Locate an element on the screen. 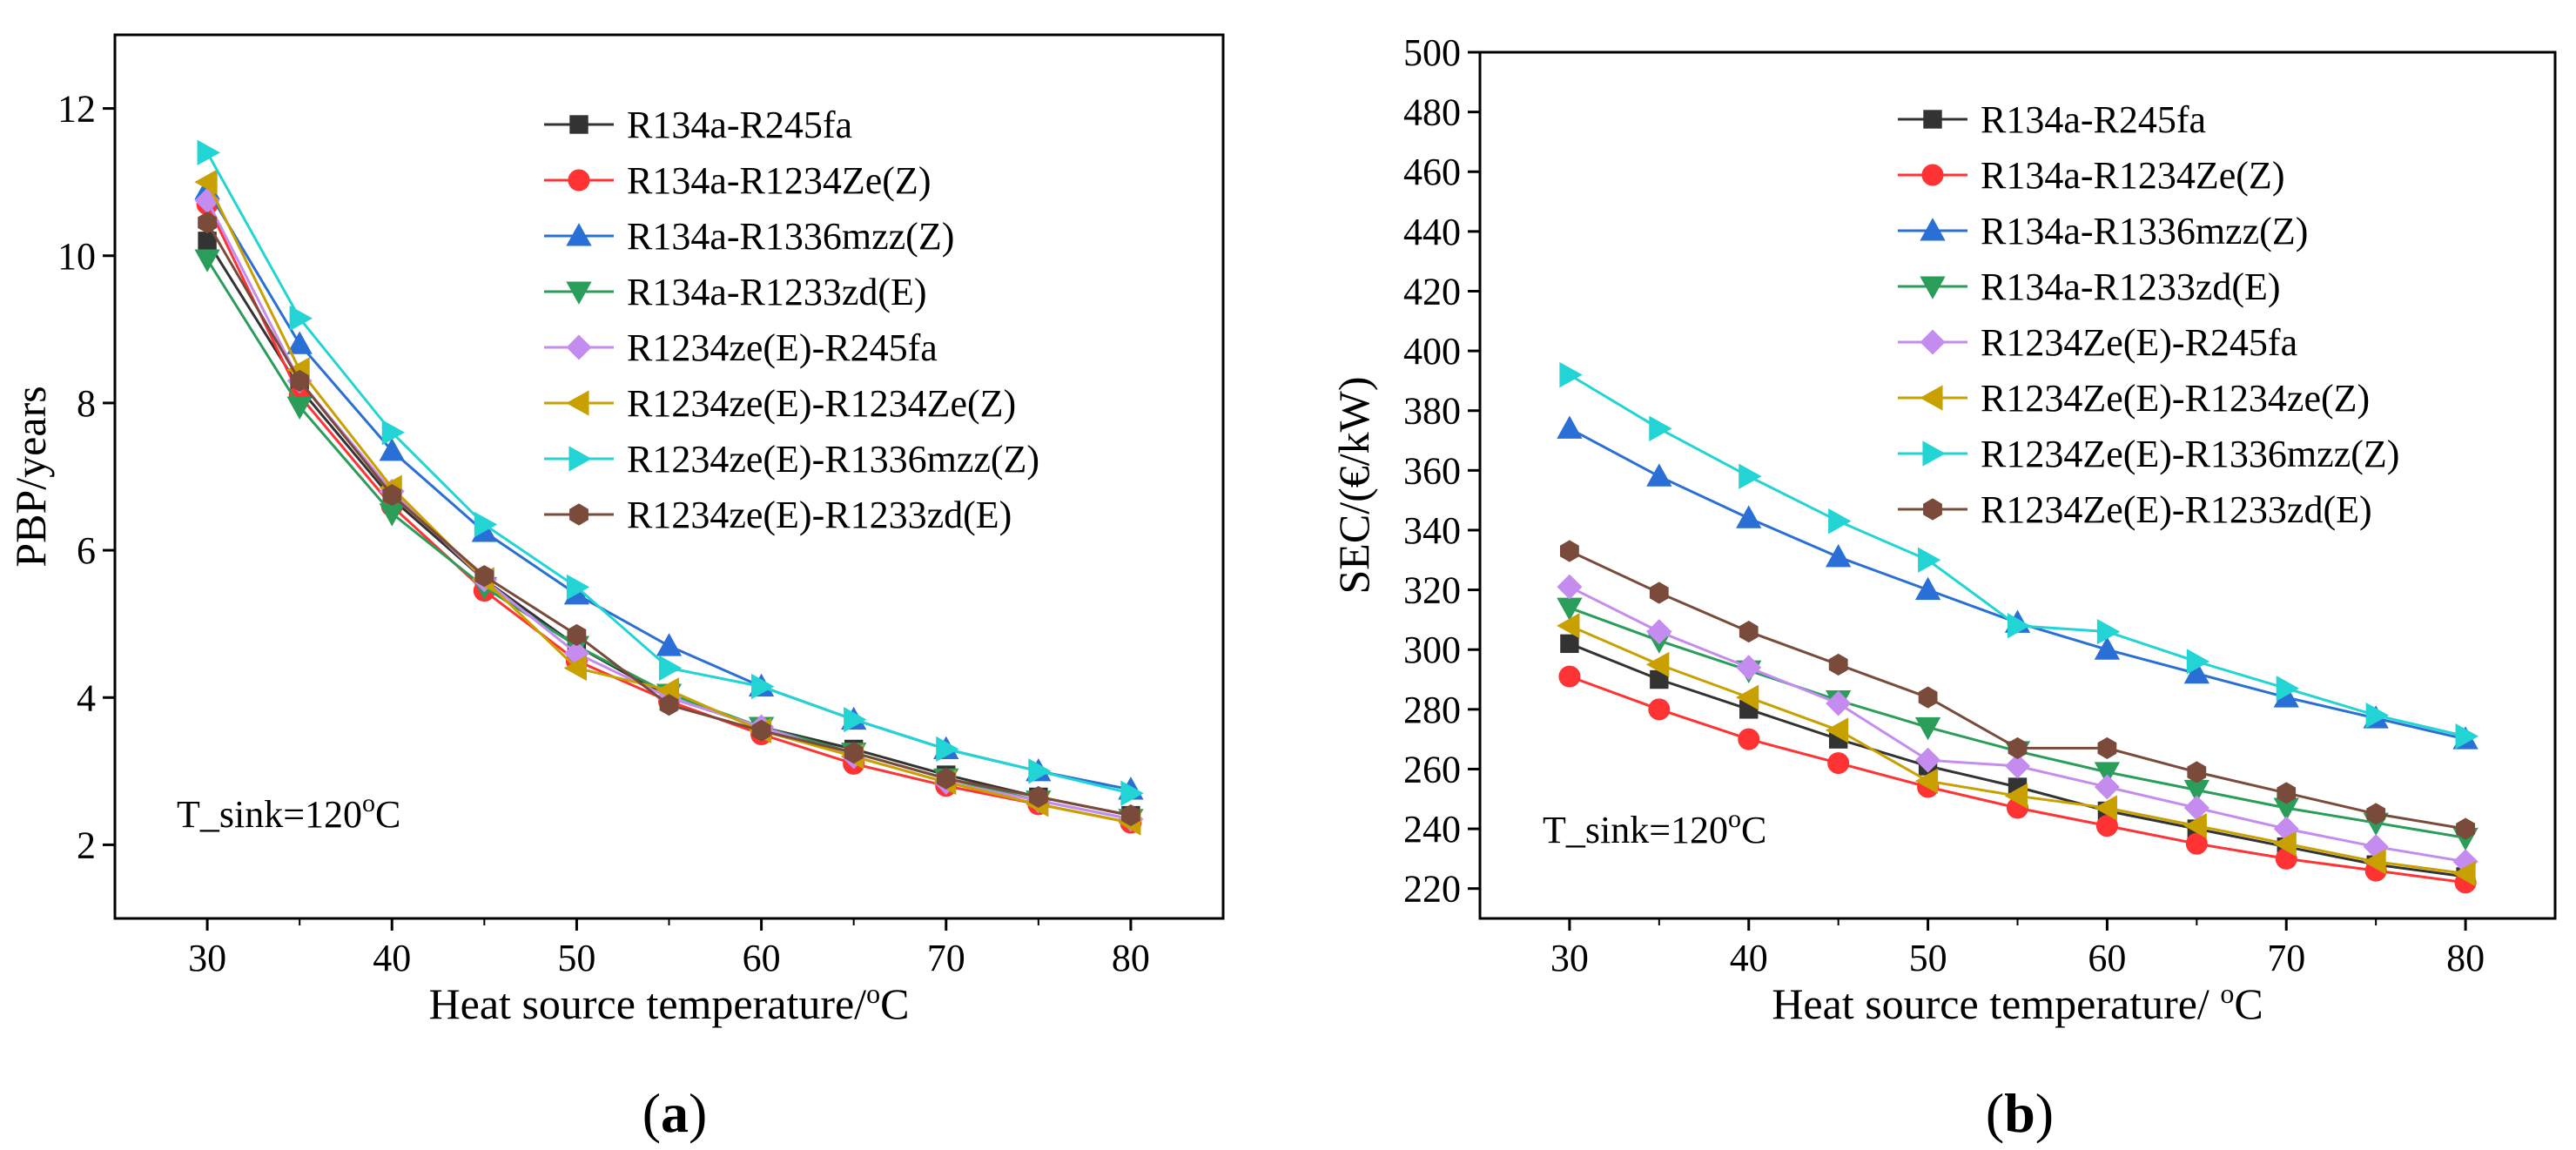 The width and height of the screenshot is (2576, 1150). legend-label: R1234Ze(E)-R1233zd(E) is located at coordinates (2176, 509).